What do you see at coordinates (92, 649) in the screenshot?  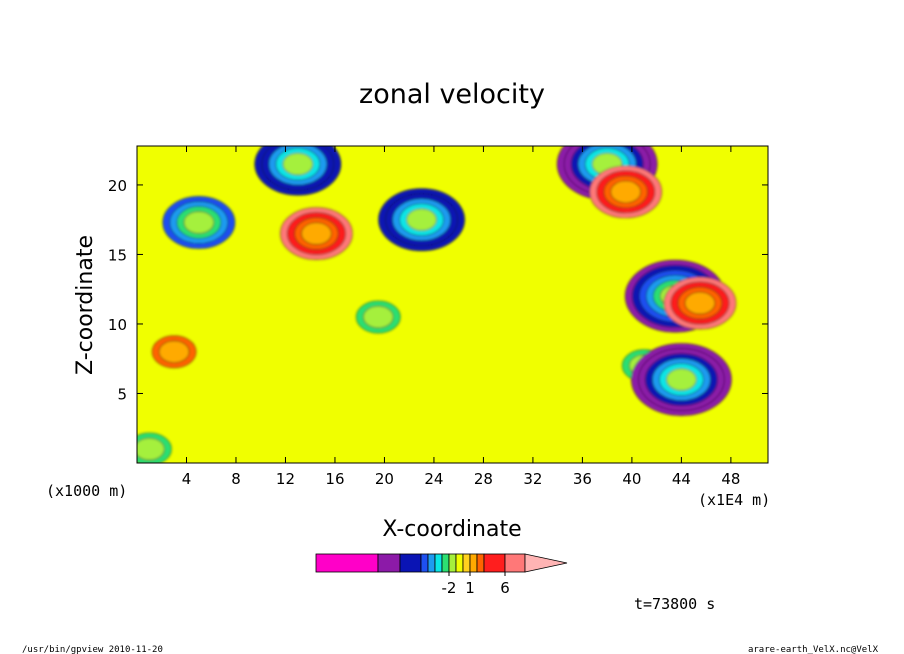 I see `footer-left: /usr/bin/gpview 2010-11-20` at bounding box center [92, 649].